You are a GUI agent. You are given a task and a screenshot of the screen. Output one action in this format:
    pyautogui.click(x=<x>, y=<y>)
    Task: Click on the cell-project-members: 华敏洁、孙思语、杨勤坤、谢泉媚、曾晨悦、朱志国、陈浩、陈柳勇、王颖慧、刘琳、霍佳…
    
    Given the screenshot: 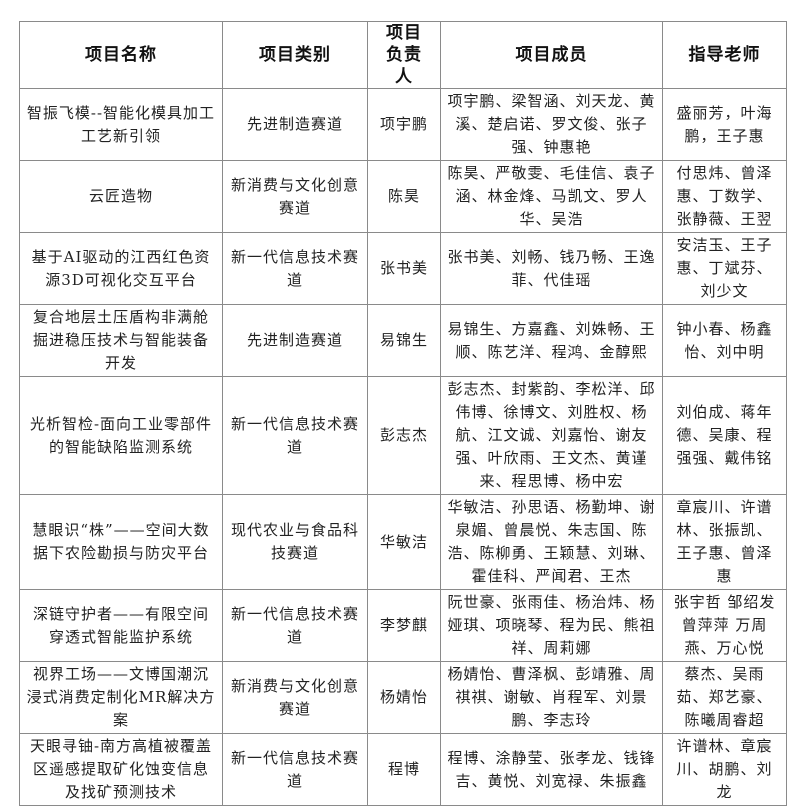 What is the action you would take?
    pyautogui.click(x=551, y=542)
    